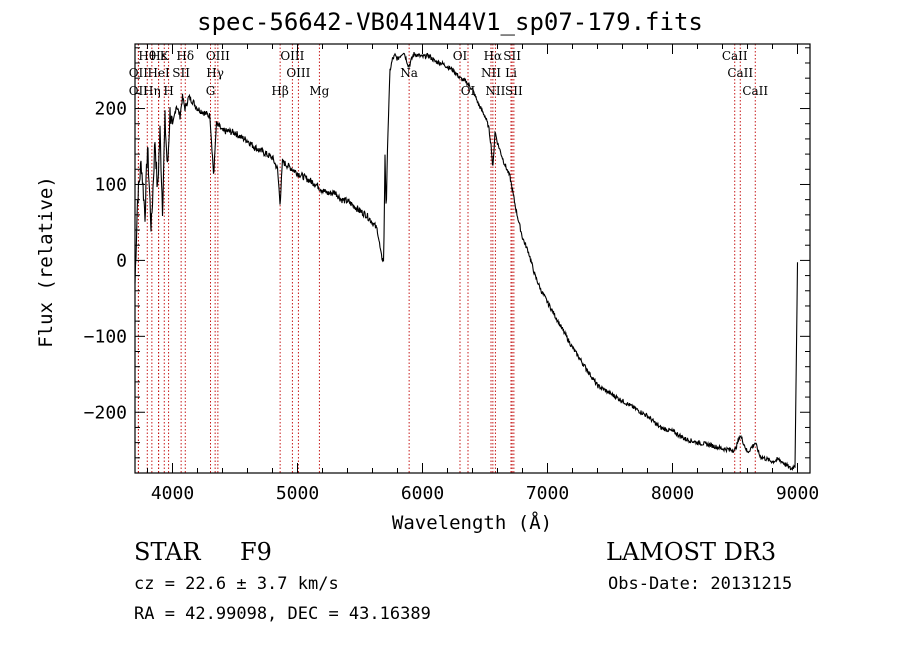 This screenshot has width=900, height=649. What do you see at coordinates (409, 73) in the screenshot?
I see `marker-label: Na` at bounding box center [409, 73].